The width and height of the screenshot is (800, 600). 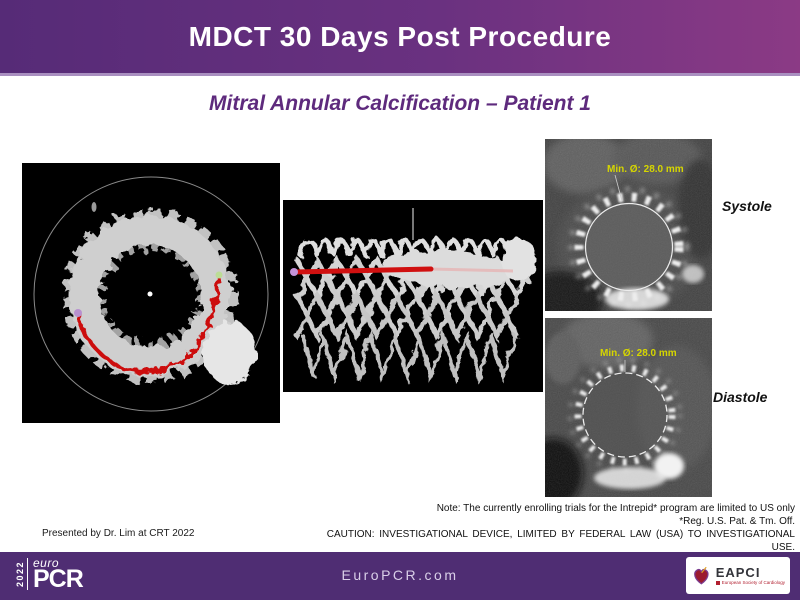 I want to click on valve-top-view-image, so click(x=151, y=293).